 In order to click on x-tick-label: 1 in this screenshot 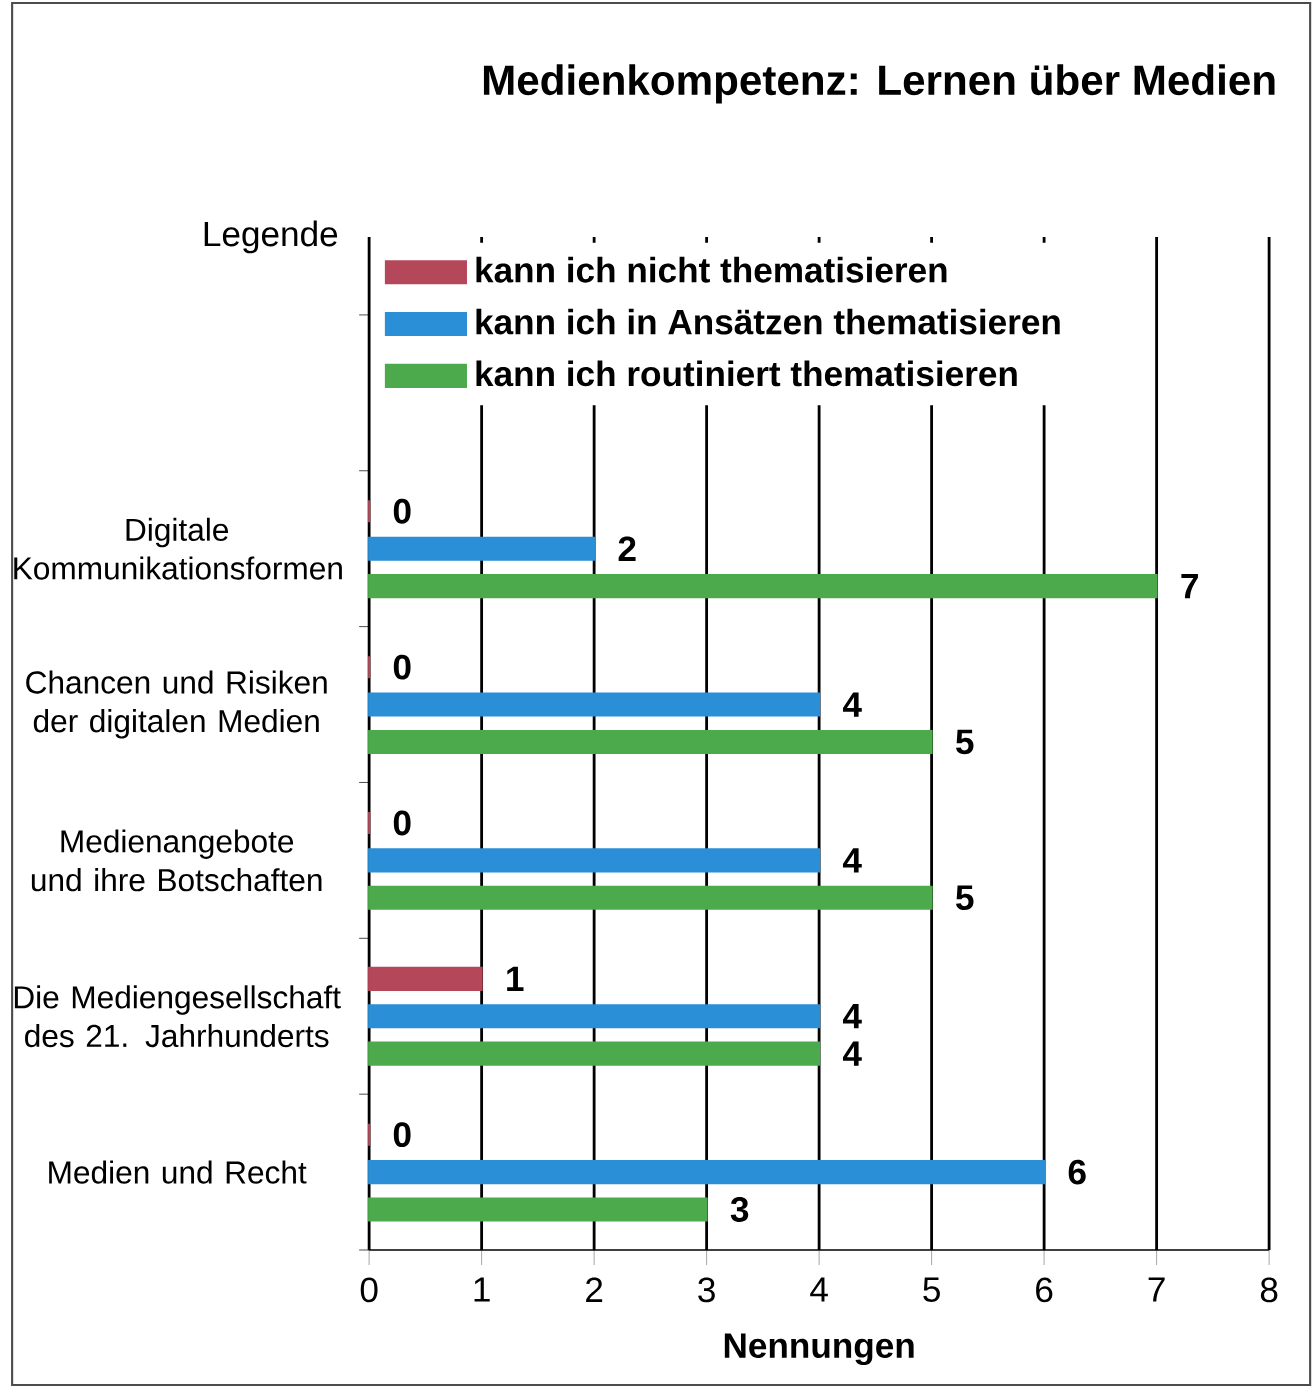, I will do `click(482, 1289)`.